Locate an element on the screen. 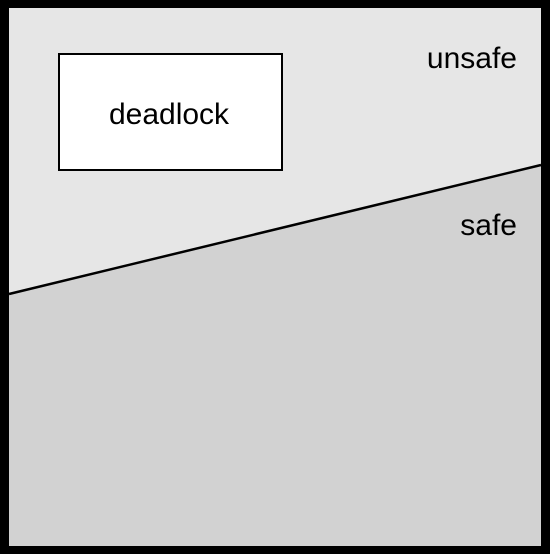 The height and width of the screenshot is (554, 550). deadlock-region is located at coordinates (170, 112).